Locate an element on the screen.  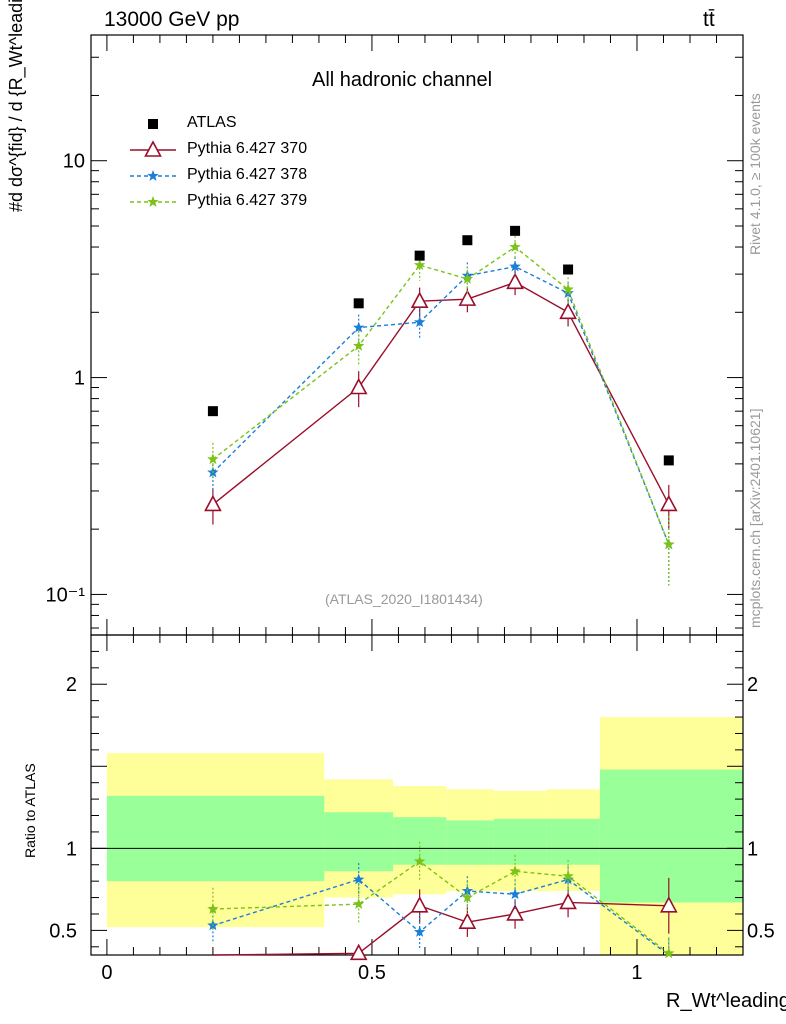
y-tick-label: 10 is located at coordinates (74, 162).